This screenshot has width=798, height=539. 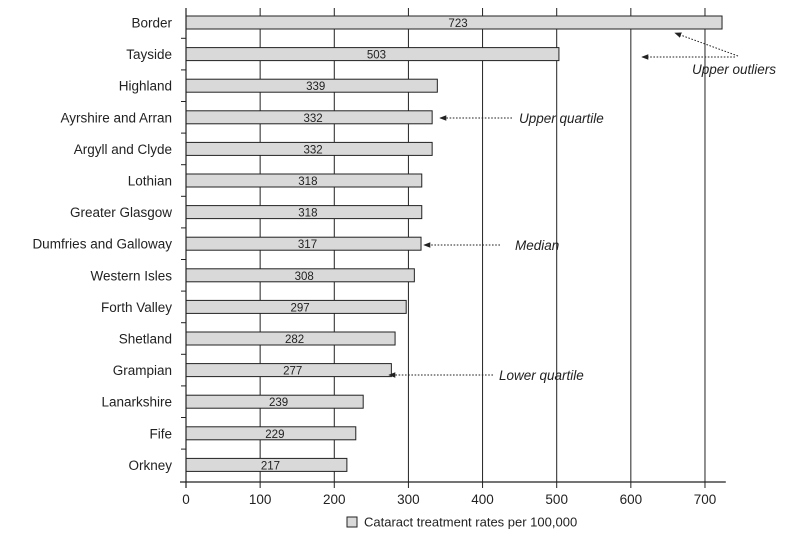 What do you see at coordinates (136, 307) in the screenshot?
I see `category-label: Forth Valley` at bounding box center [136, 307].